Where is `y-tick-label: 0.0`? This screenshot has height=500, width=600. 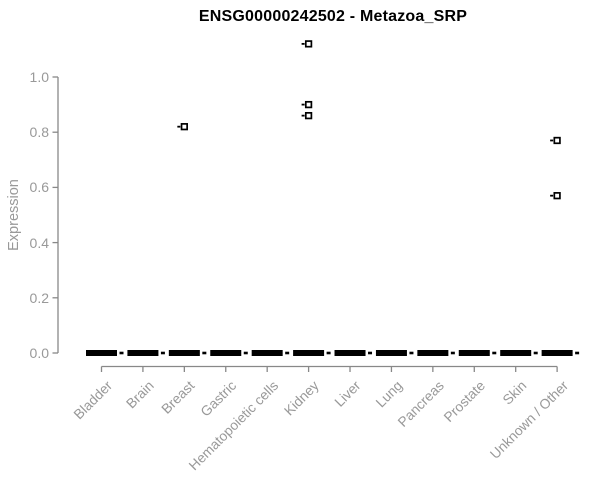 y-tick-label: 0.0 is located at coordinates (39, 353).